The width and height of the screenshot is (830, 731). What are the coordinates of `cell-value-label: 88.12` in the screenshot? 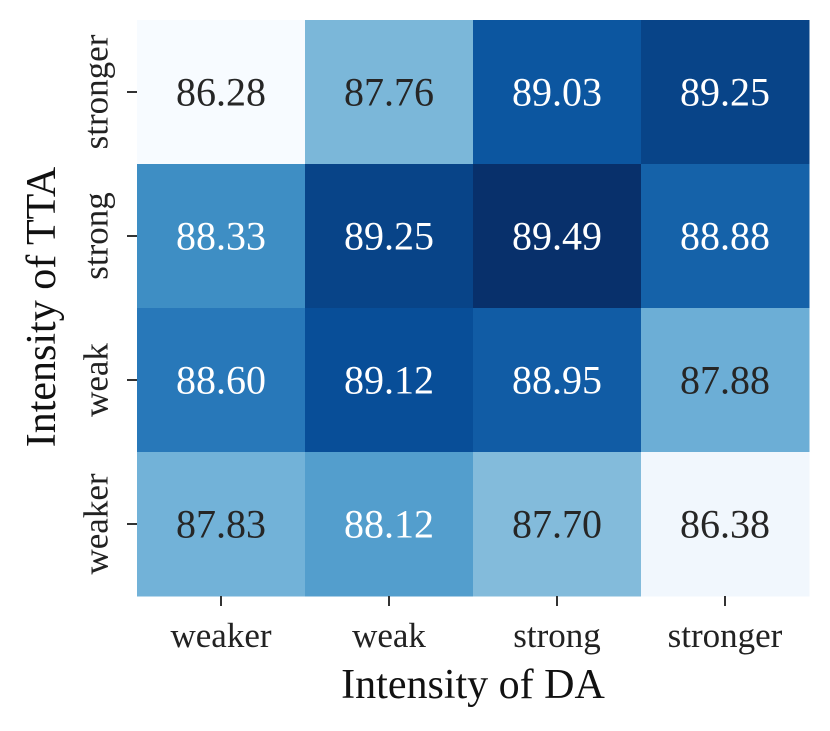 It's located at (389, 524).